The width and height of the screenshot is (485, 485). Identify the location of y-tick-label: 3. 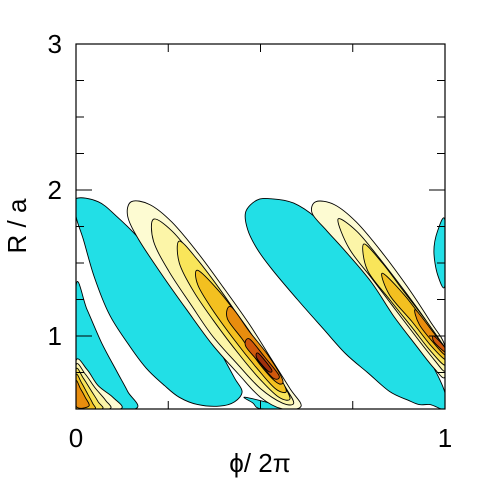
(55, 44).